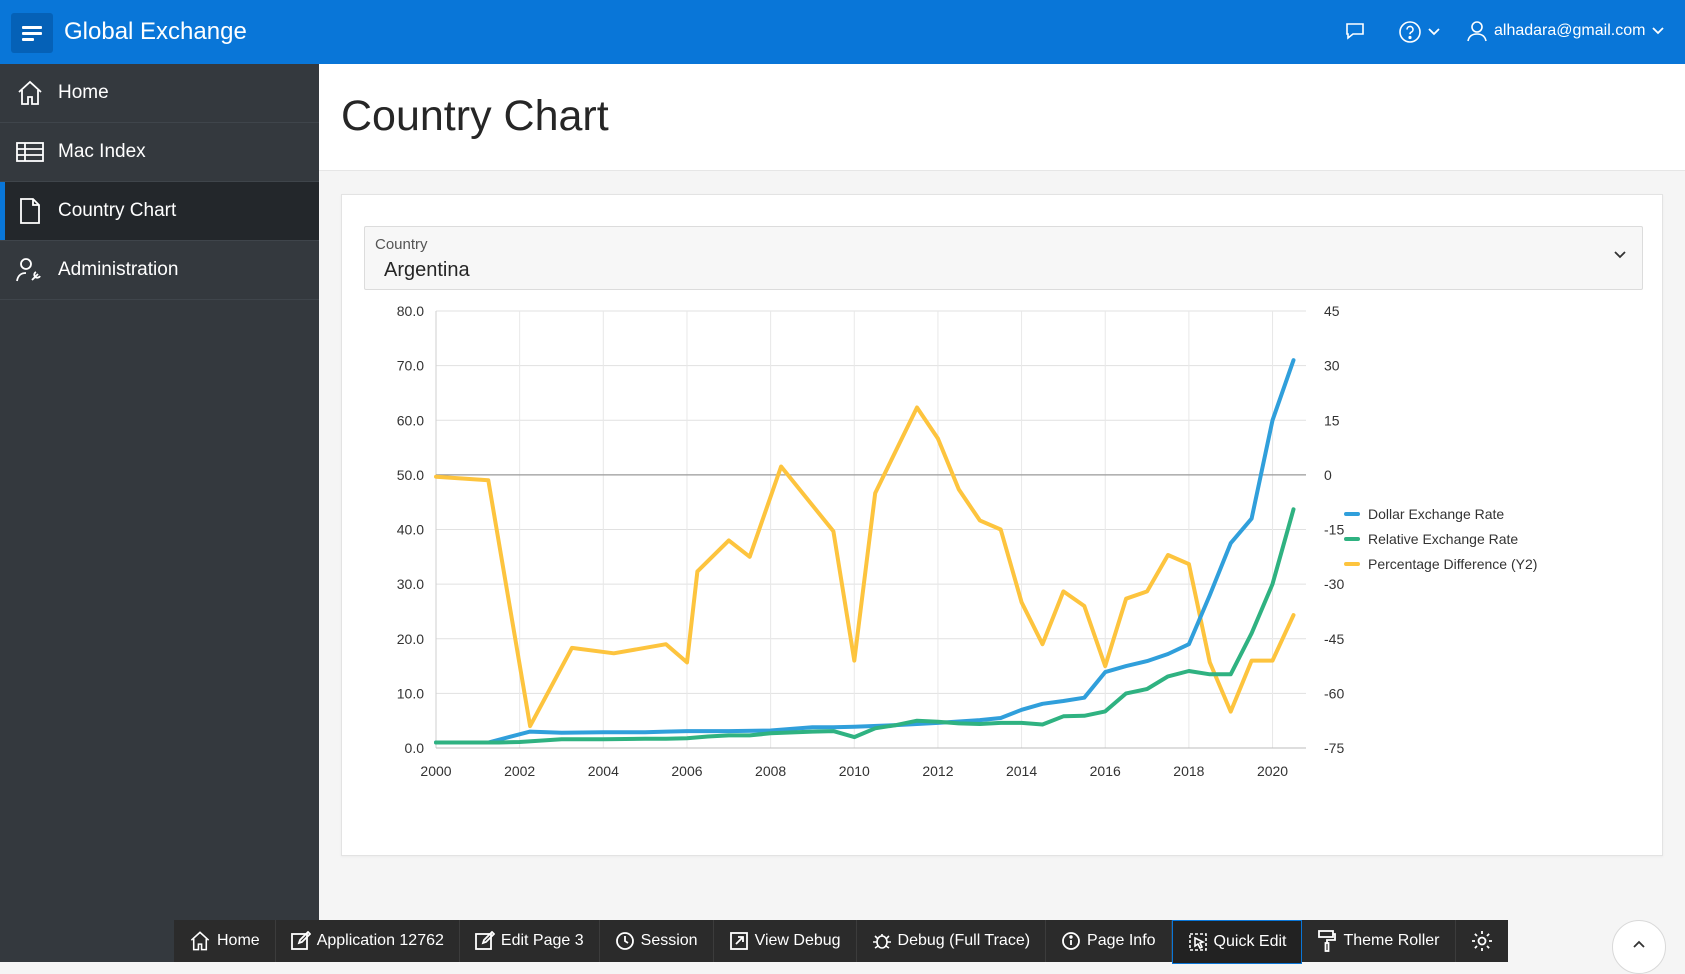  What do you see at coordinates (410, 311) in the screenshot?
I see `y-tick-label: 80.0` at bounding box center [410, 311].